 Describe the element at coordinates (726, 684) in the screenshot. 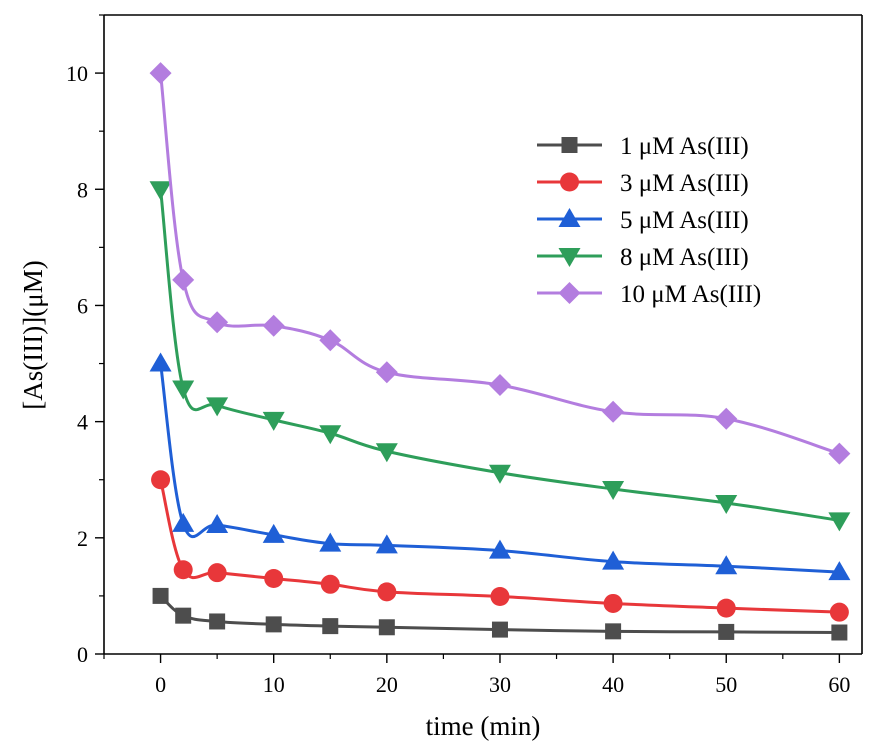

I see `x-tick-label: 50` at that location.